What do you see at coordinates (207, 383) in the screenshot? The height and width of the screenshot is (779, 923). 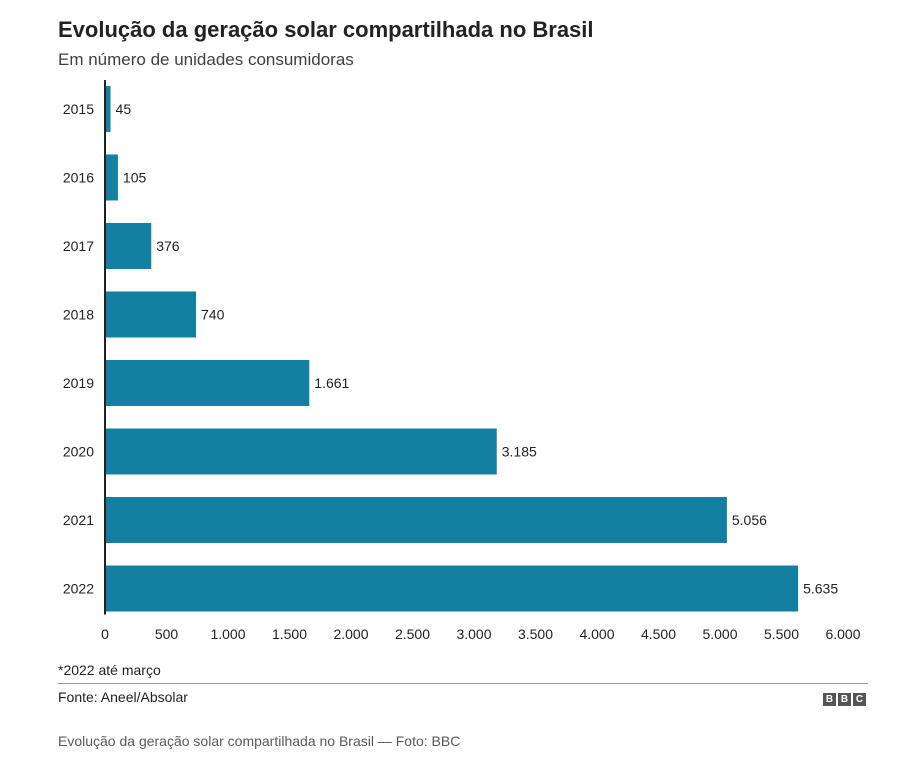 I see `bar-2019` at bounding box center [207, 383].